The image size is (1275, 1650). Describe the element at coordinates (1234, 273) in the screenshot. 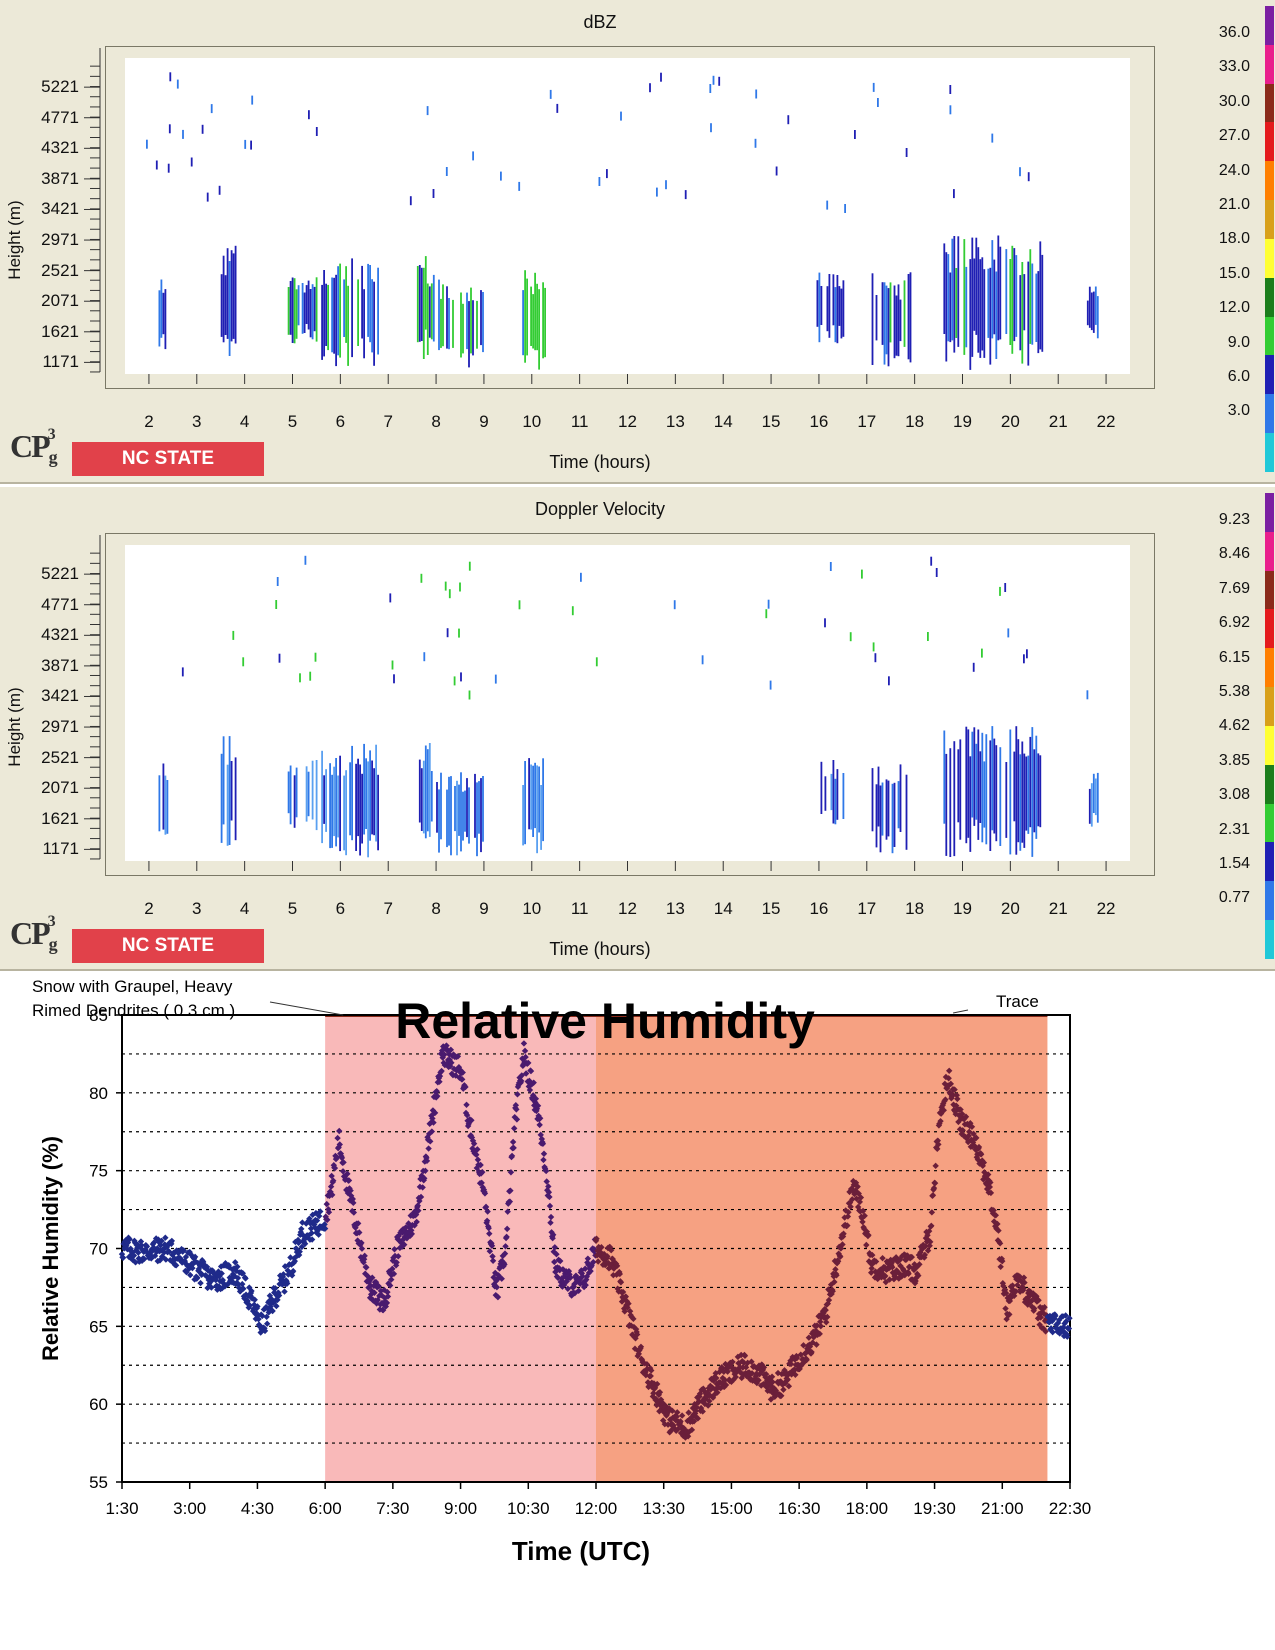

I see `colorbar-label: 15.0` at that location.